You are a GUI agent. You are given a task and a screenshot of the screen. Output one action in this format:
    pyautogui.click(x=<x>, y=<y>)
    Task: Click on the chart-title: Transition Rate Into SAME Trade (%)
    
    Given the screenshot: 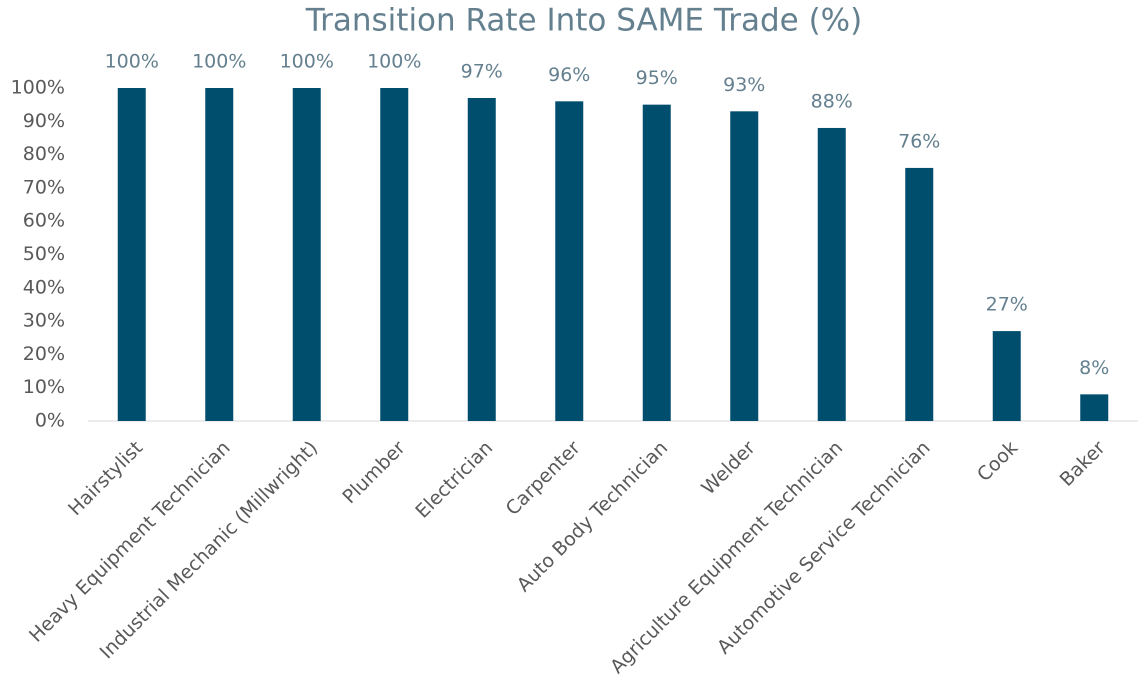 What is the action you would take?
    pyautogui.click(x=584, y=21)
    